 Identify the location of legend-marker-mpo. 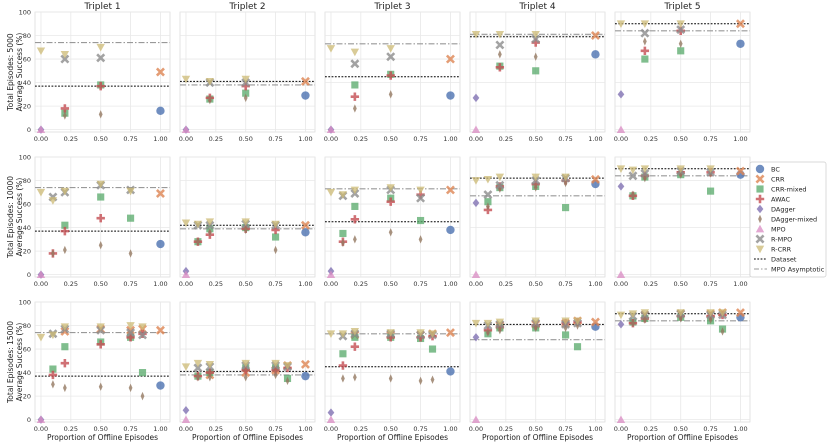
(760, 228).